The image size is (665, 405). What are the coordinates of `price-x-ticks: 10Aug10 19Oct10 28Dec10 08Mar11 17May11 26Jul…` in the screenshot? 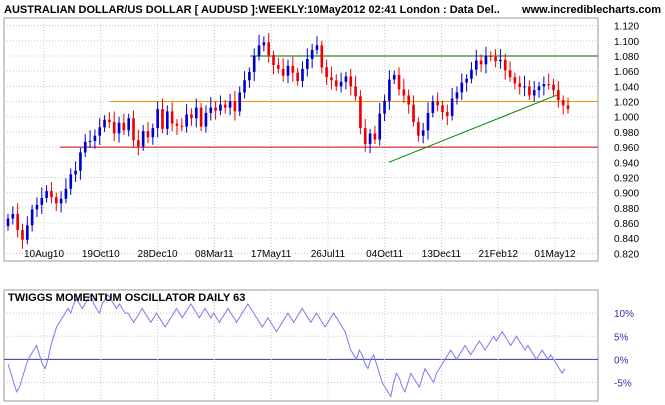 It's located at (300, 254).